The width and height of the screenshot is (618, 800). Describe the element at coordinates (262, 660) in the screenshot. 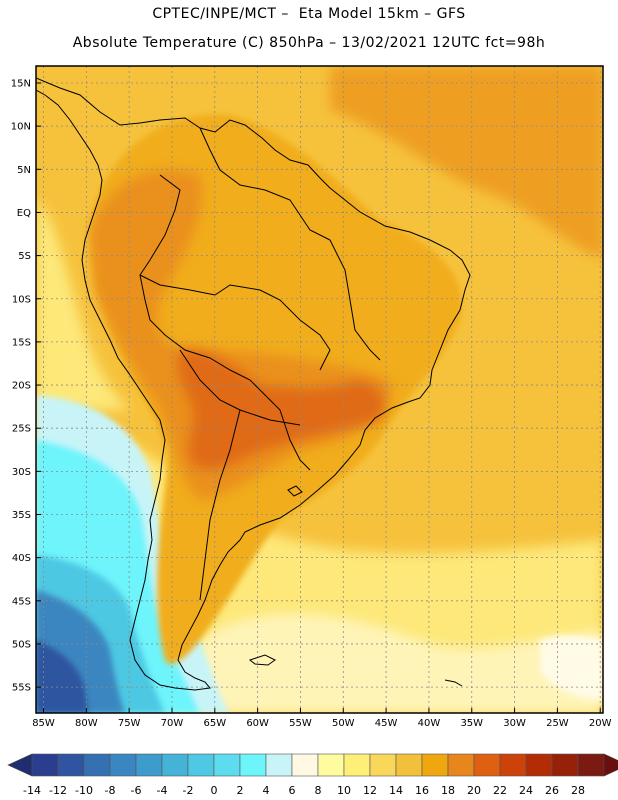

I see `island-falklands` at that location.